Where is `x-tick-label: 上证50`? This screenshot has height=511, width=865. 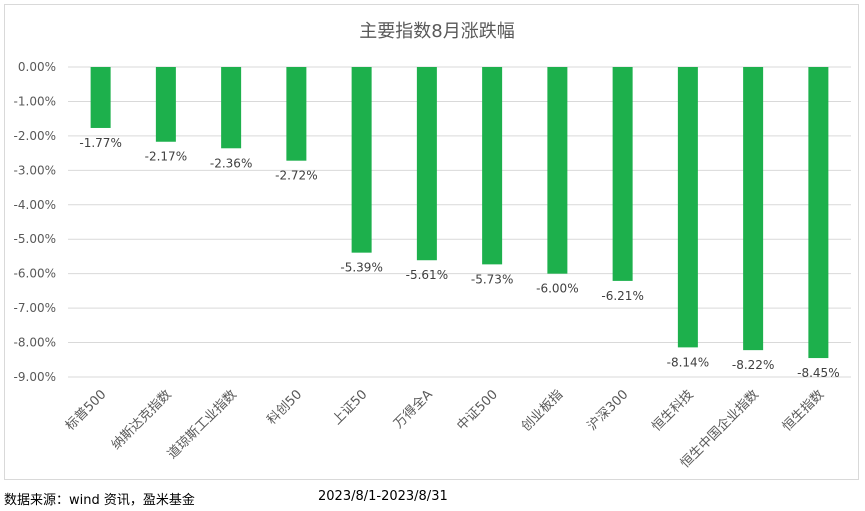
x-tick-label: 上证50 is located at coordinates (350, 407).